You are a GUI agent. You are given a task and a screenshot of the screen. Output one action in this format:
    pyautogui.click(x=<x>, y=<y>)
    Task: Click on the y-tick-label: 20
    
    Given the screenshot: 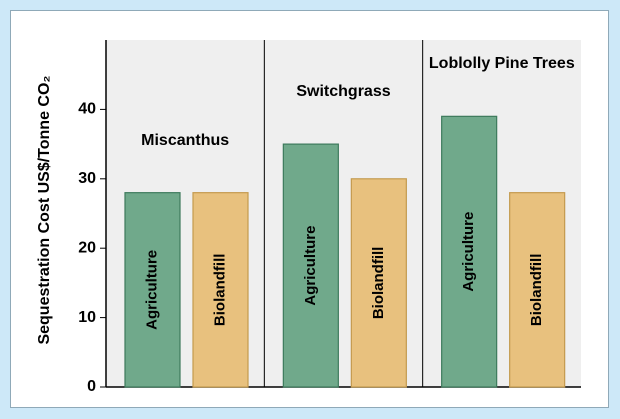 What is the action you would take?
    pyautogui.click(x=87, y=247)
    